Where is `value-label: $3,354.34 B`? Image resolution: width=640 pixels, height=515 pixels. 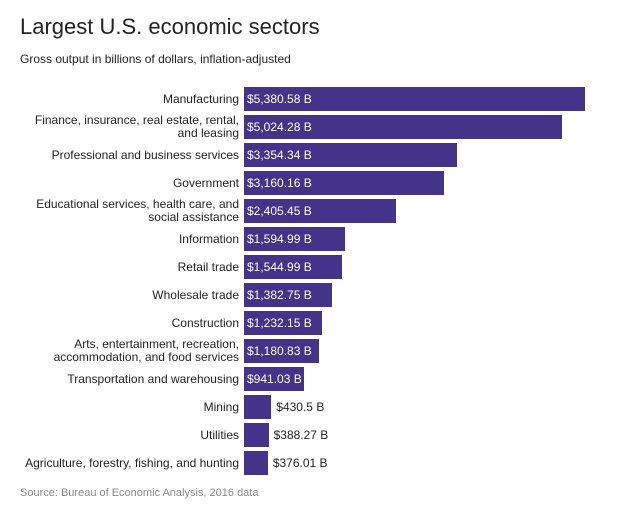
value-label: $3,354.34 B is located at coordinates (279, 155).